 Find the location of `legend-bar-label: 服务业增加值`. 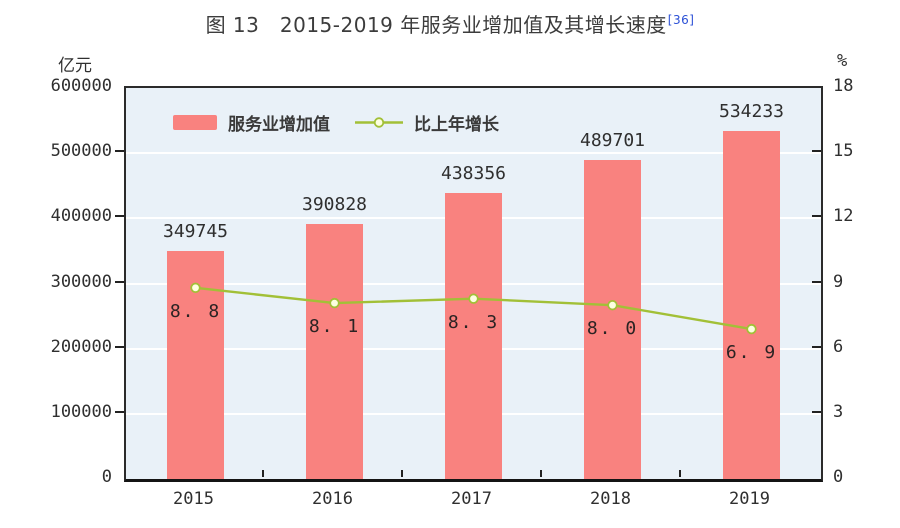

legend-bar-label: 服务业增加值 is located at coordinates (279, 125).